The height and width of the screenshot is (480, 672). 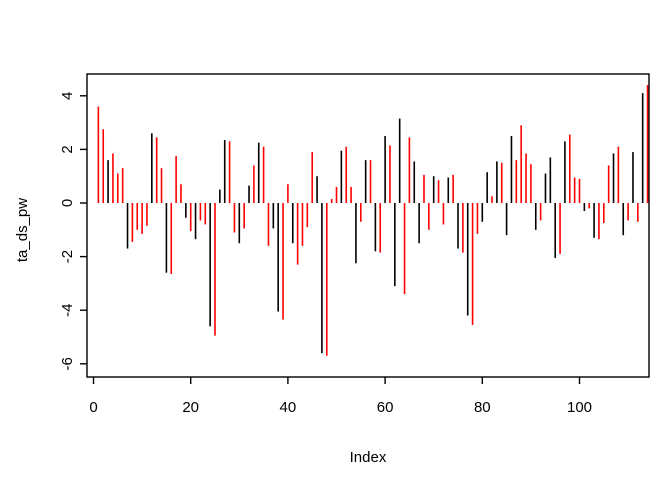 What do you see at coordinates (190, 407) in the screenshot?
I see `x-tick-label: 20` at bounding box center [190, 407].